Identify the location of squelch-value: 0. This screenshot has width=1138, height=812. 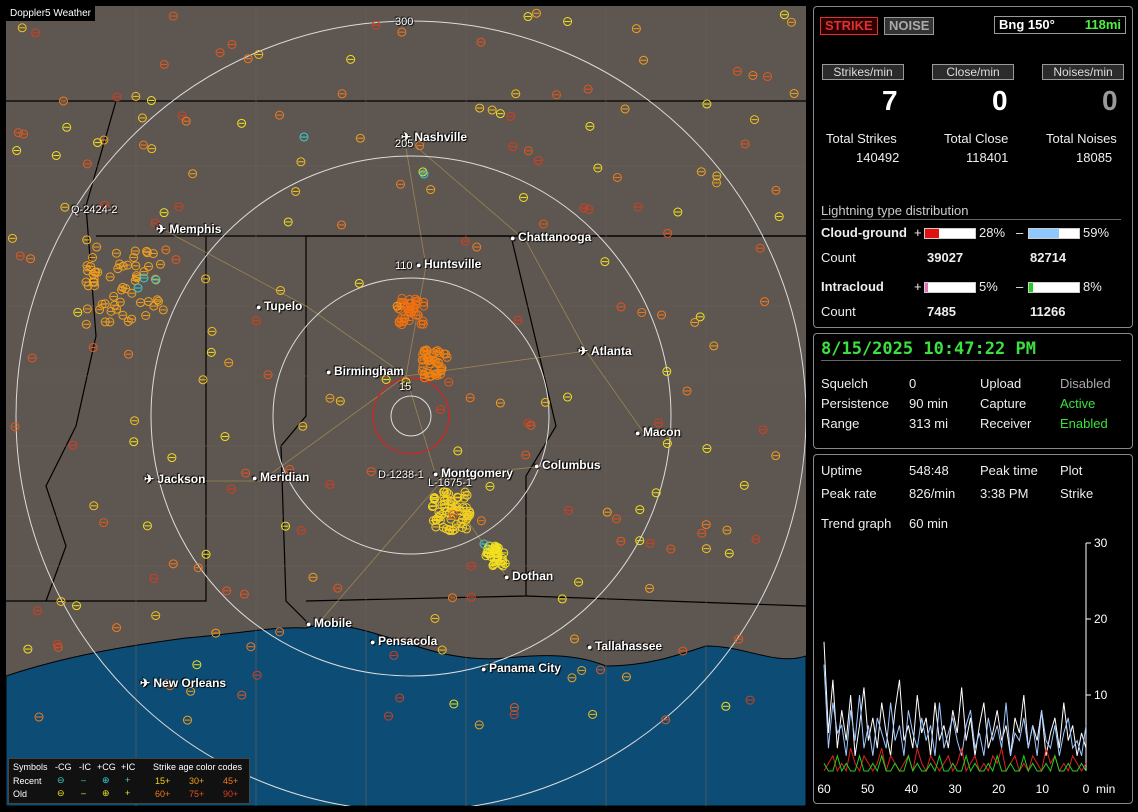
(913, 383).